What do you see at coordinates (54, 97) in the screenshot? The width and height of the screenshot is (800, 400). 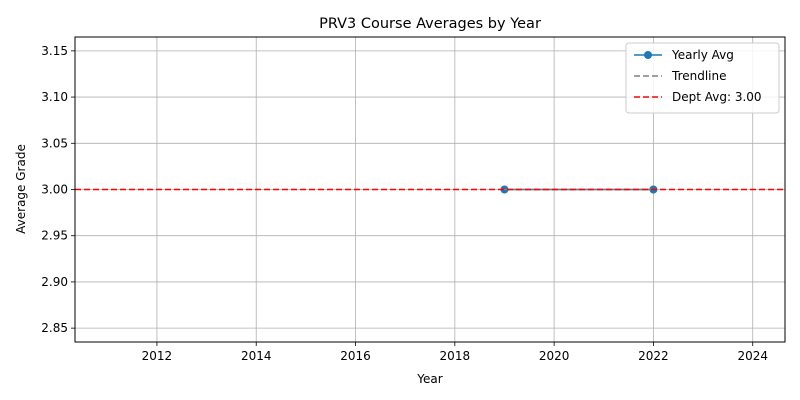 I see `y-tick-label: 3.10` at bounding box center [54, 97].